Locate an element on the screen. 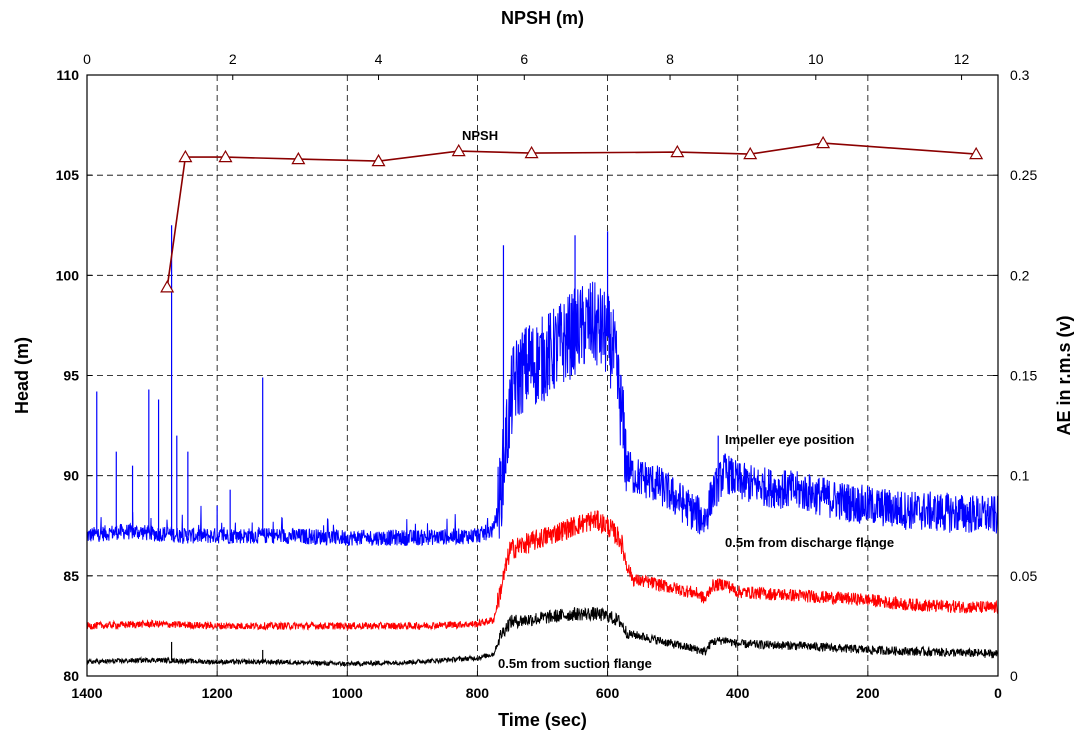 The height and width of the screenshot is (744, 1082). x-tick-label: 600 is located at coordinates (608, 693).